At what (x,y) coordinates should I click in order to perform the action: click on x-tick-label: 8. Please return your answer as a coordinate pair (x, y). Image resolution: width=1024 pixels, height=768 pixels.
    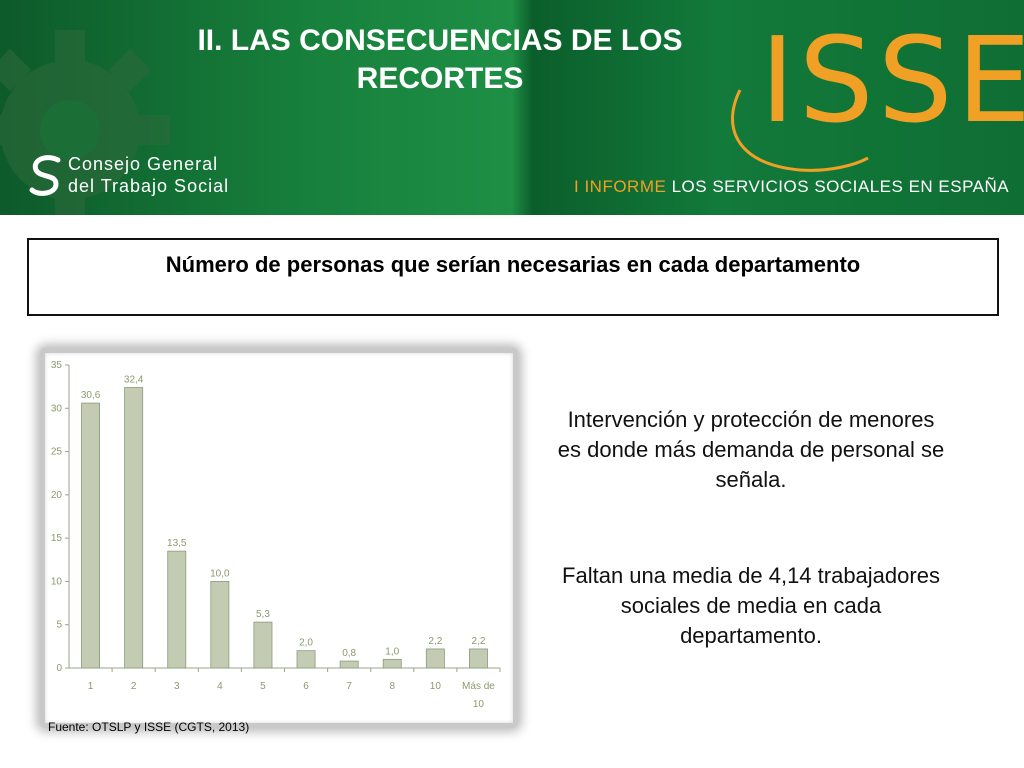
    Looking at the image, I should click on (392, 686).